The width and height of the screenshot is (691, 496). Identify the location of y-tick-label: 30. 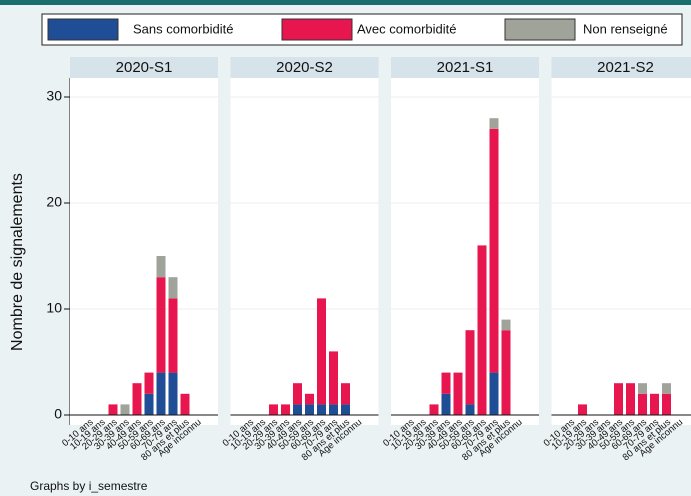
(54, 96).